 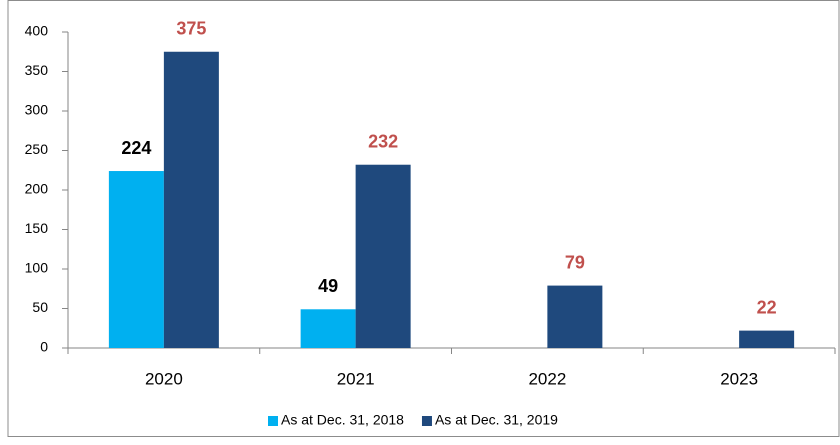 What do you see at coordinates (37, 110) in the screenshot?
I see `y-tick-label: 300` at bounding box center [37, 110].